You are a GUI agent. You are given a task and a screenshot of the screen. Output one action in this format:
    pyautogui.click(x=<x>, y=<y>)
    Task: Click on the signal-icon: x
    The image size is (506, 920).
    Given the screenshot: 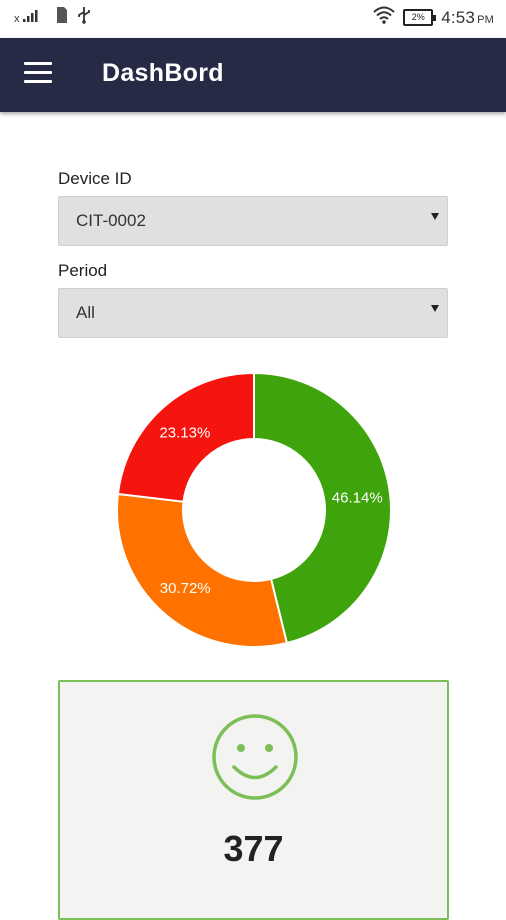 What is the action you would take?
    pyautogui.click(x=31, y=17)
    